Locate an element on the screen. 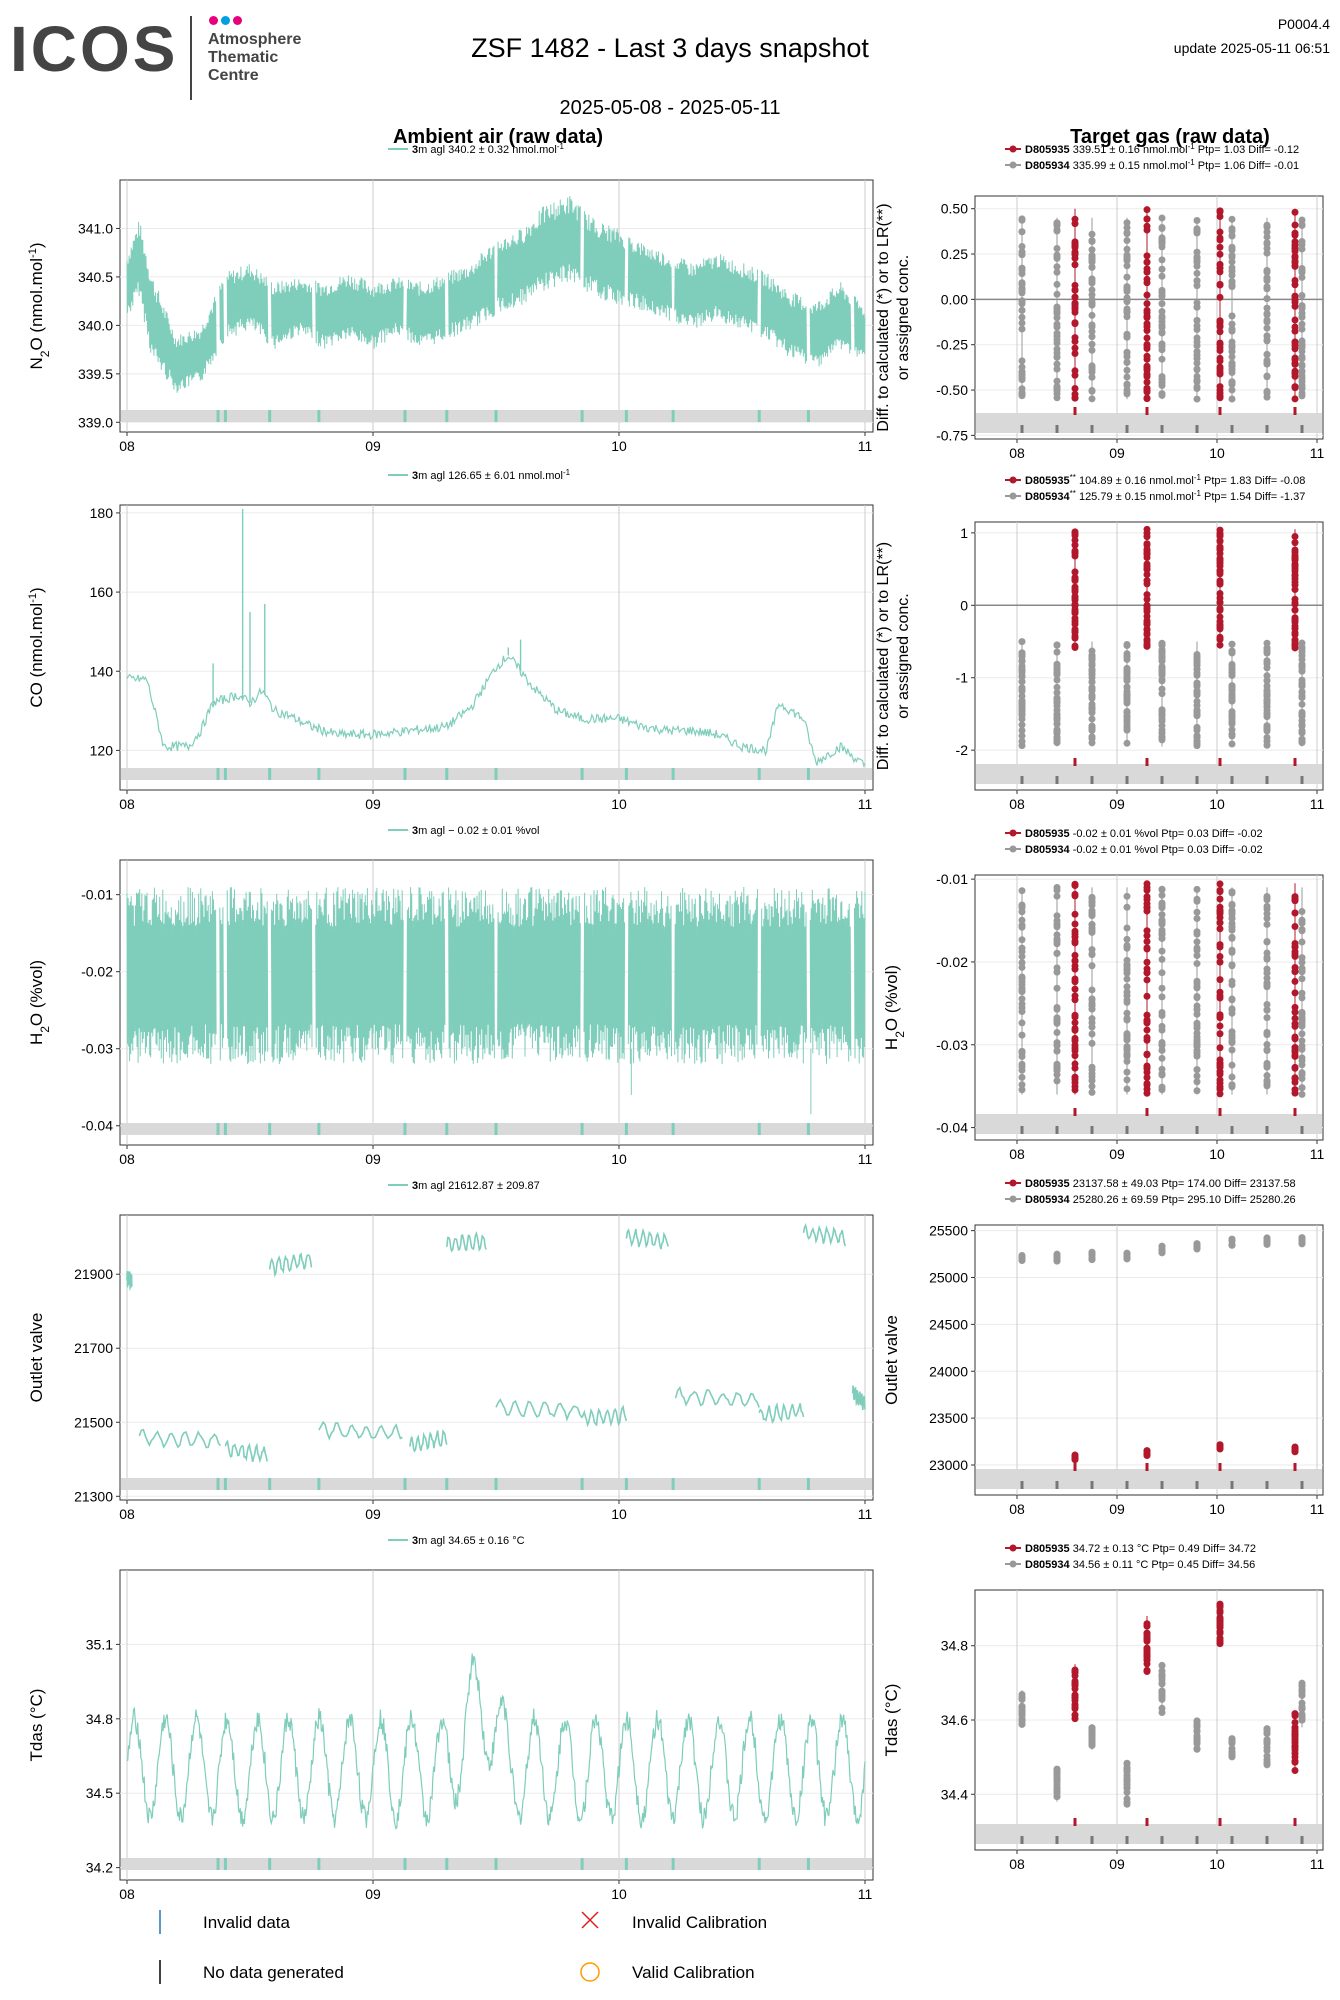  logo-divider is located at coordinates (191, 58).